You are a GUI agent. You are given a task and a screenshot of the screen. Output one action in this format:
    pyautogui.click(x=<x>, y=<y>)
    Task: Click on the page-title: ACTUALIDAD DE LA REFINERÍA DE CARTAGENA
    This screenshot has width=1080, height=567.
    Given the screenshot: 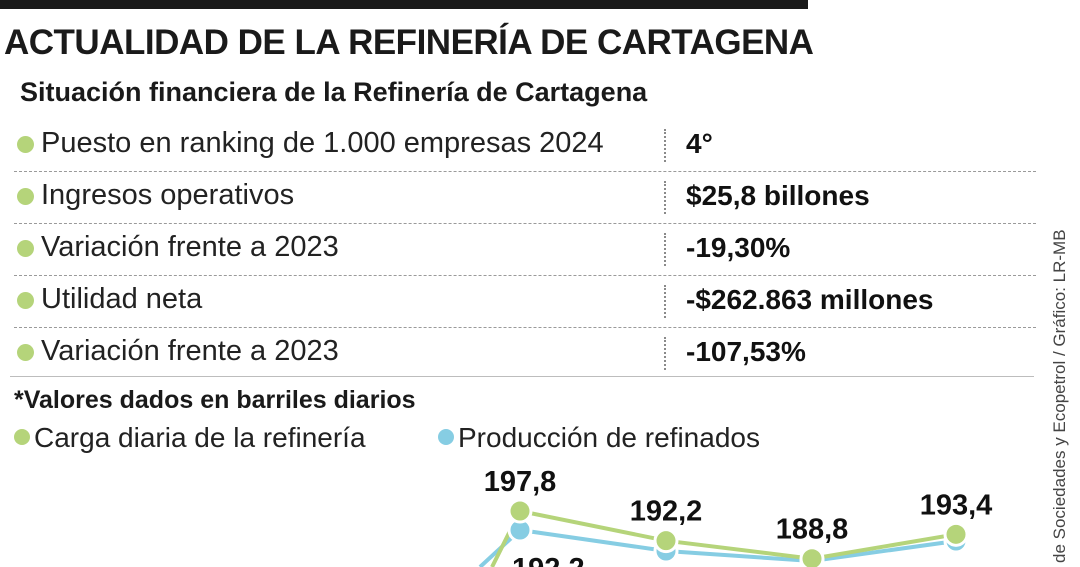 What is the action you would take?
    pyautogui.click(x=409, y=42)
    